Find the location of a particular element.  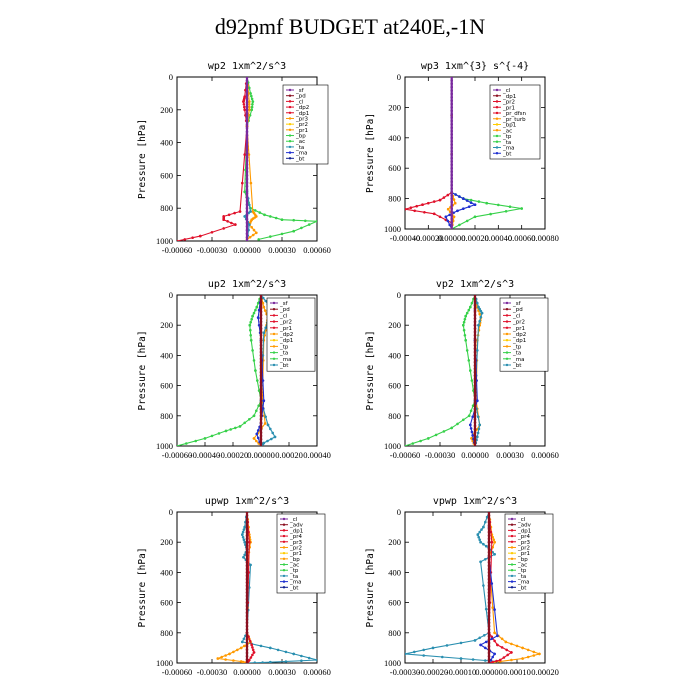

series-line-_dp1 is located at coordinates (440, 370).